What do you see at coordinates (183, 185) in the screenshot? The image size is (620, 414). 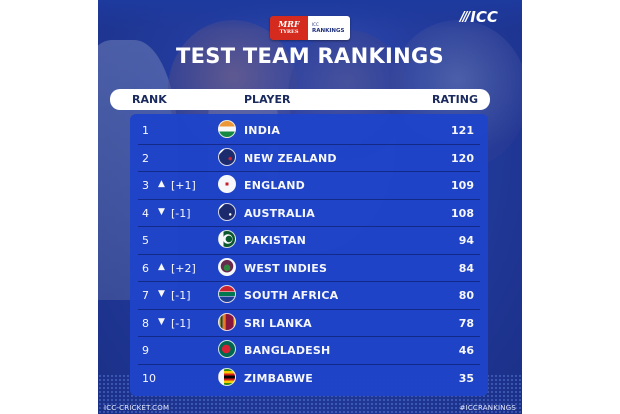 I see `rank-change: [+1]` at bounding box center [183, 185].